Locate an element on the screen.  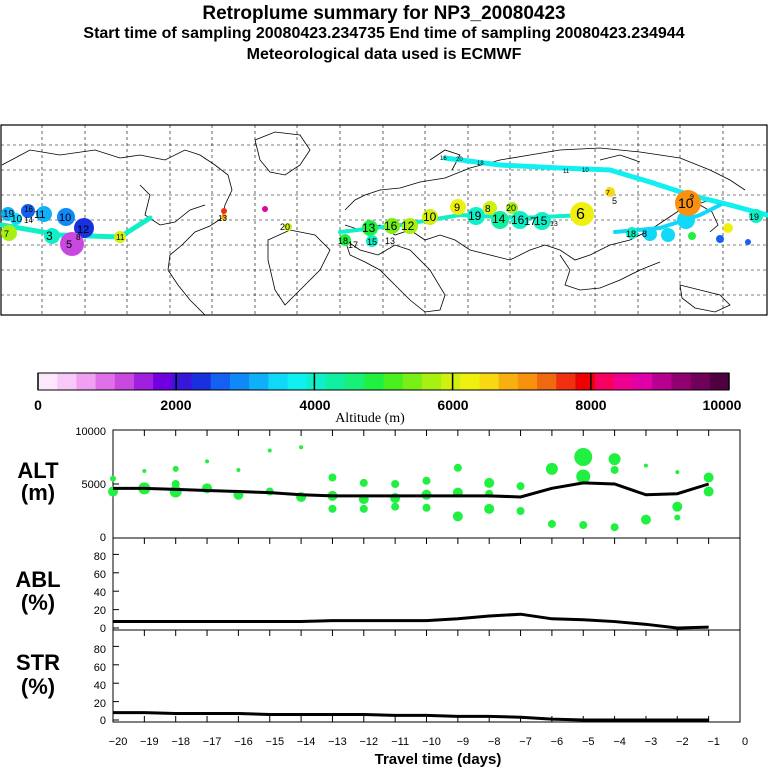
alt-ylabel: ALT is located at coordinates (38, 470).